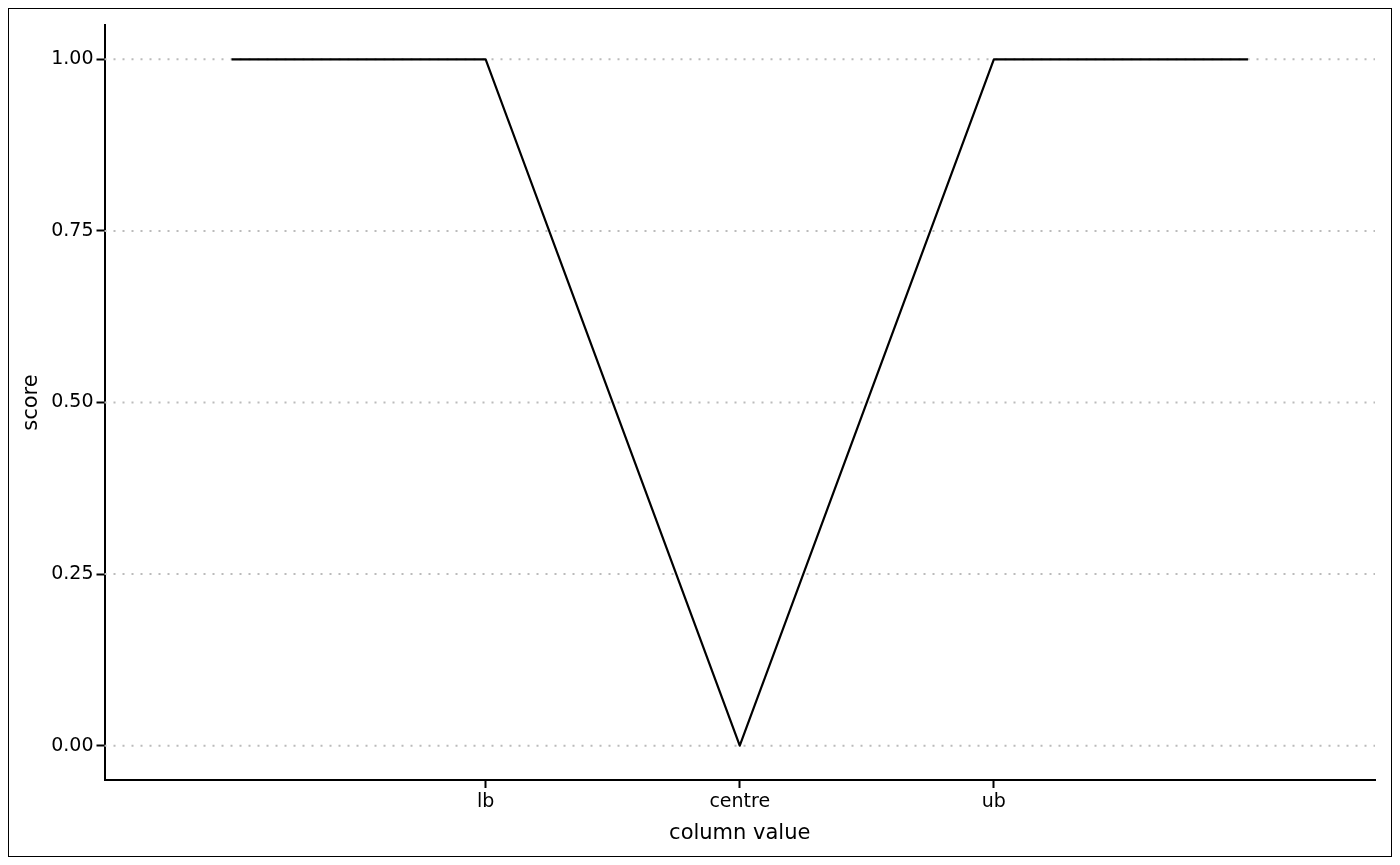 The width and height of the screenshot is (1400, 865). I want to click on x-axis-title: column value, so click(740, 831).